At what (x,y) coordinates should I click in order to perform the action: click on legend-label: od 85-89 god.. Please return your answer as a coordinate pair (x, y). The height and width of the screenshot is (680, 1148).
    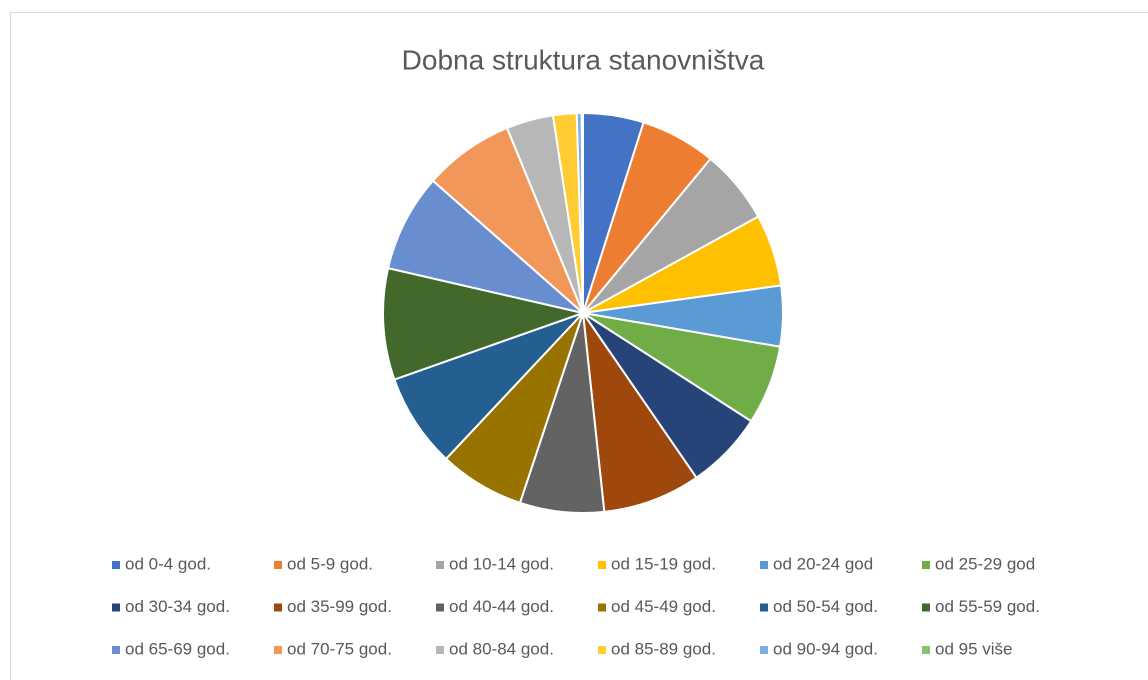
    Looking at the image, I should click on (663, 648).